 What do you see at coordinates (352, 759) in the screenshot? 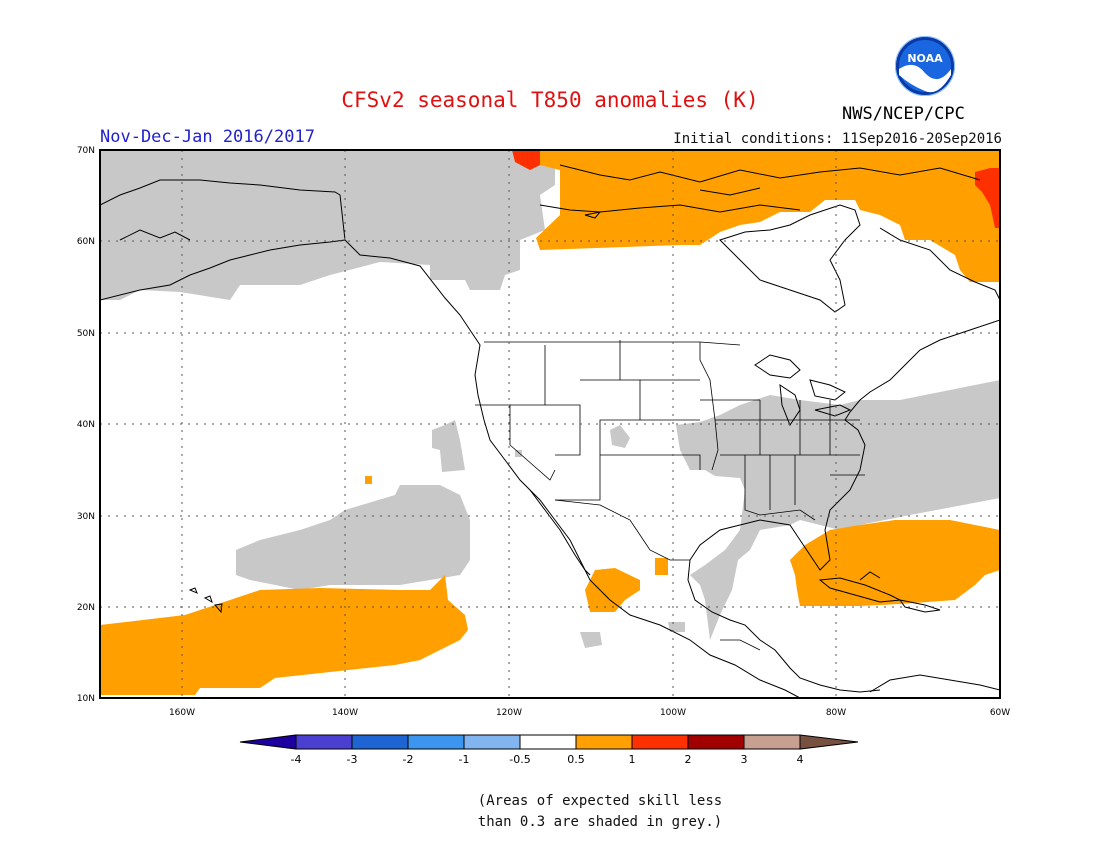
I see `colorbar-label: -3` at bounding box center [352, 759].